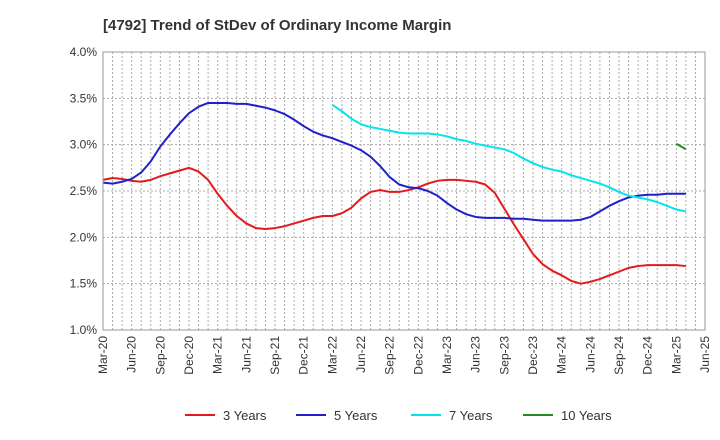 Image resolution: width=720 pixels, height=440 pixels. Describe the element at coordinates (84, 98) in the screenshot. I see `y-tick-label: 3.5%` at that location.